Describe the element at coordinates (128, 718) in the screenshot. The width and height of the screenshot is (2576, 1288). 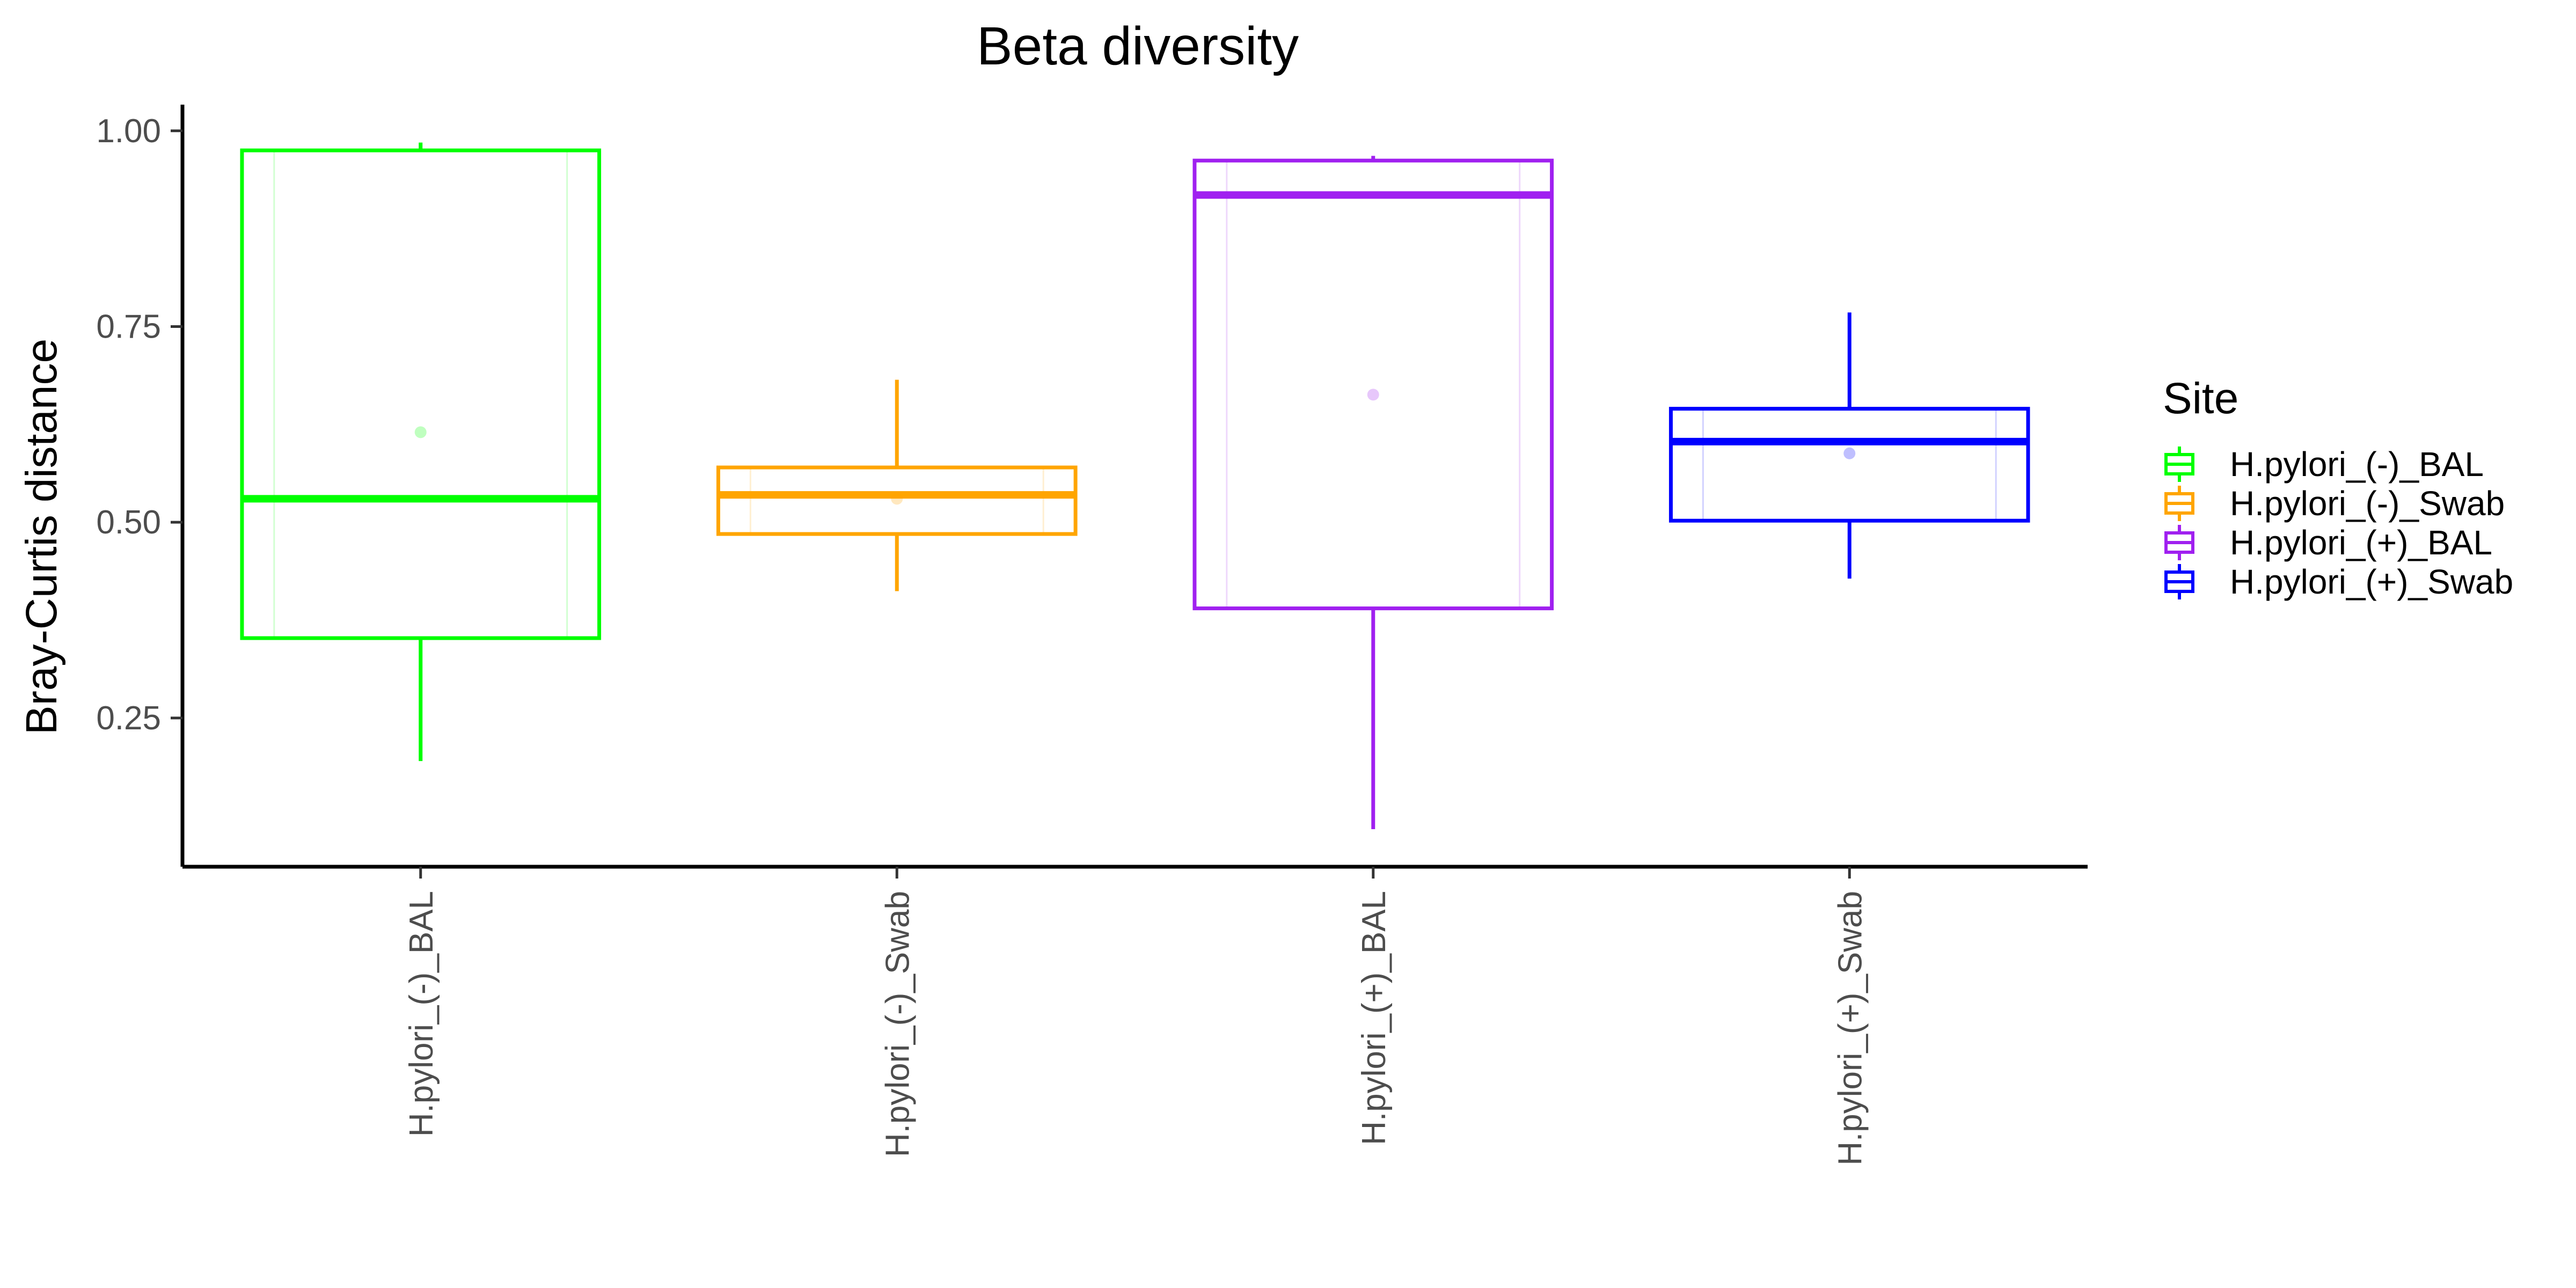
I see `y-tick-label: 0.25` at that location.